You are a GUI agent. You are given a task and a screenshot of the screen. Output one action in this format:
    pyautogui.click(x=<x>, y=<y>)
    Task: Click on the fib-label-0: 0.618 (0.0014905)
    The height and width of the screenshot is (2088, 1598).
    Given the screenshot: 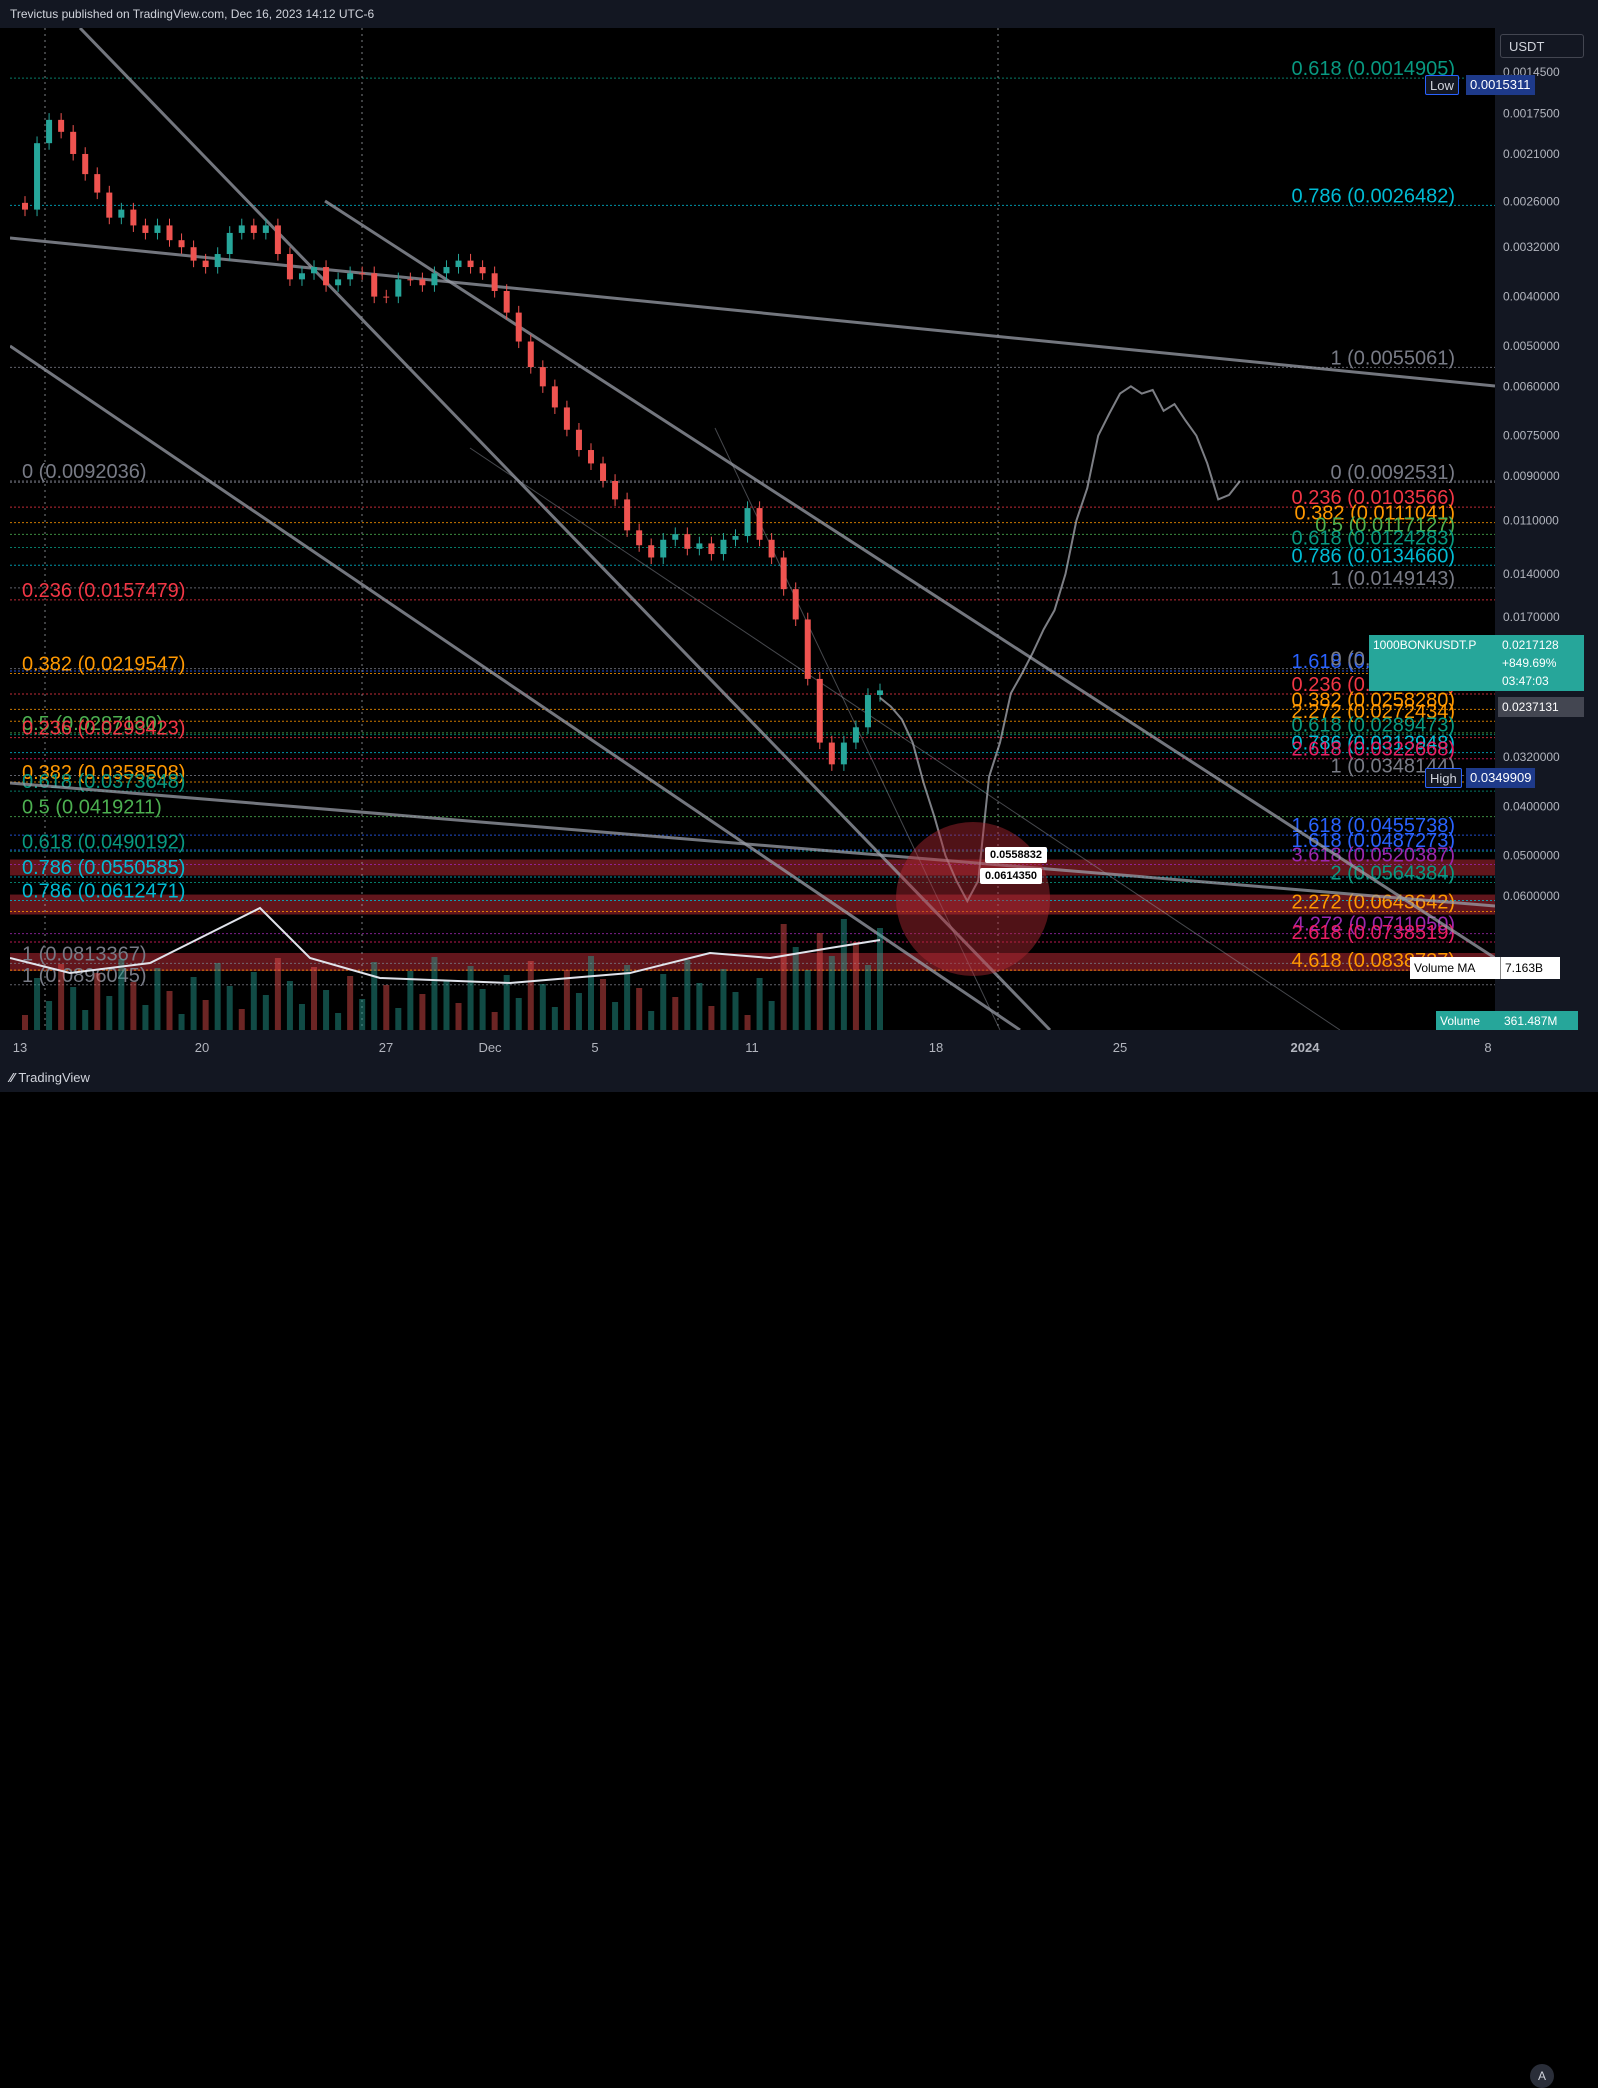 What is the action you would take?
    pyautogui.click(x=1373, y=69)
    